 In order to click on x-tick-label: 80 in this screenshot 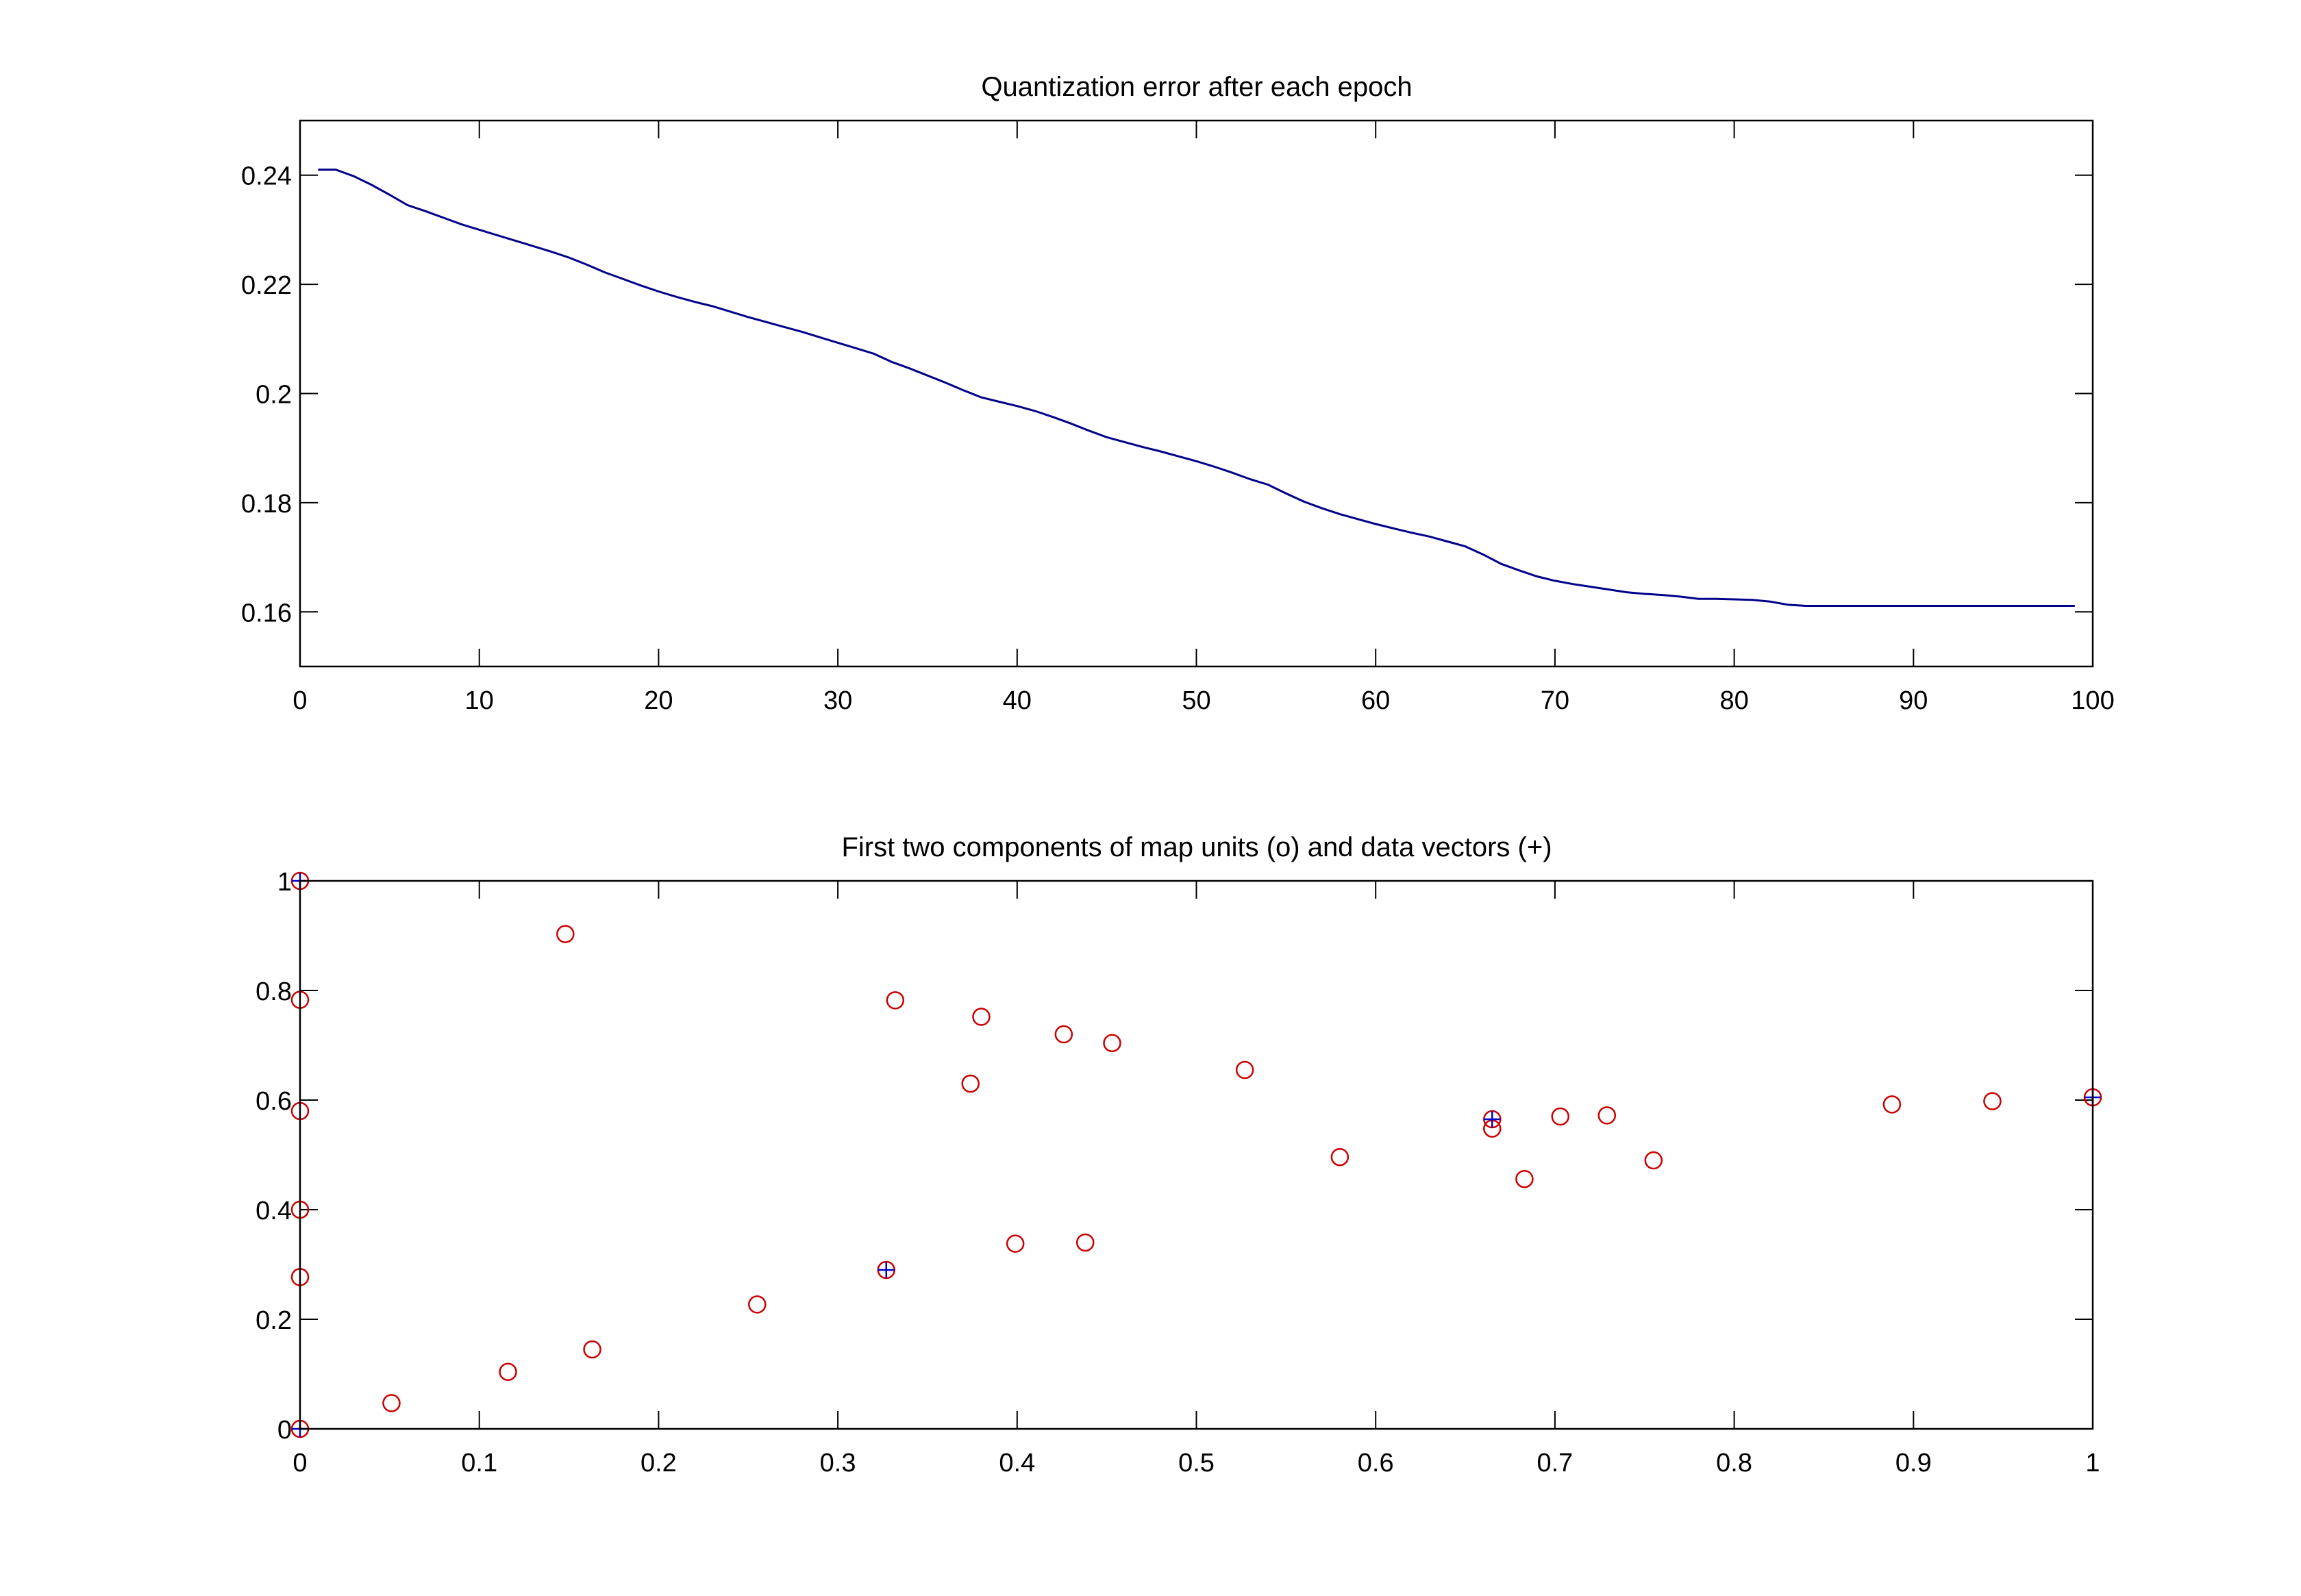, I will do `click(1734, 700)`.